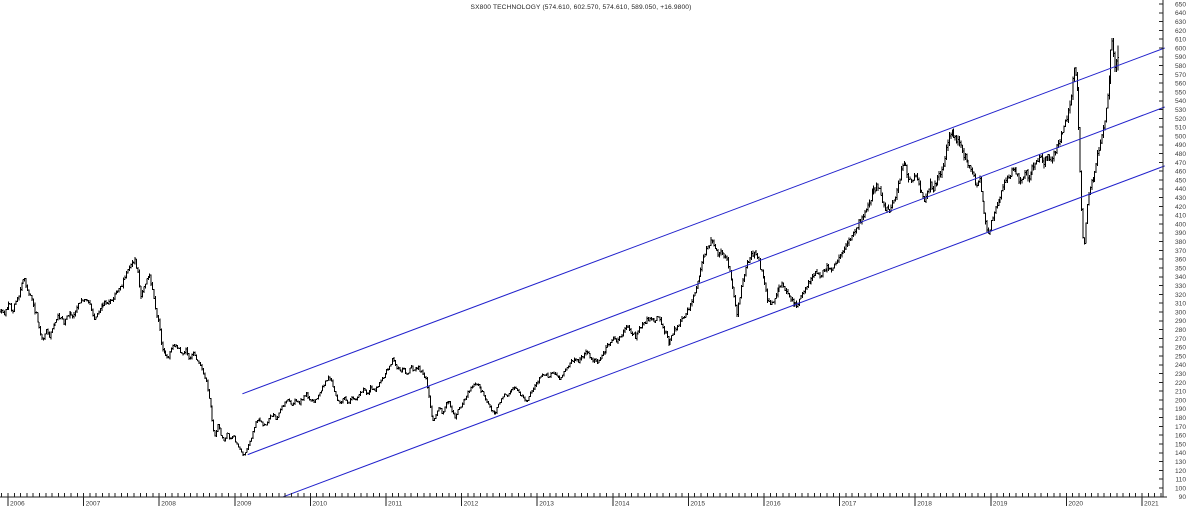  I want to click on y-axis-tick-label: 600, so click(1180, 48).